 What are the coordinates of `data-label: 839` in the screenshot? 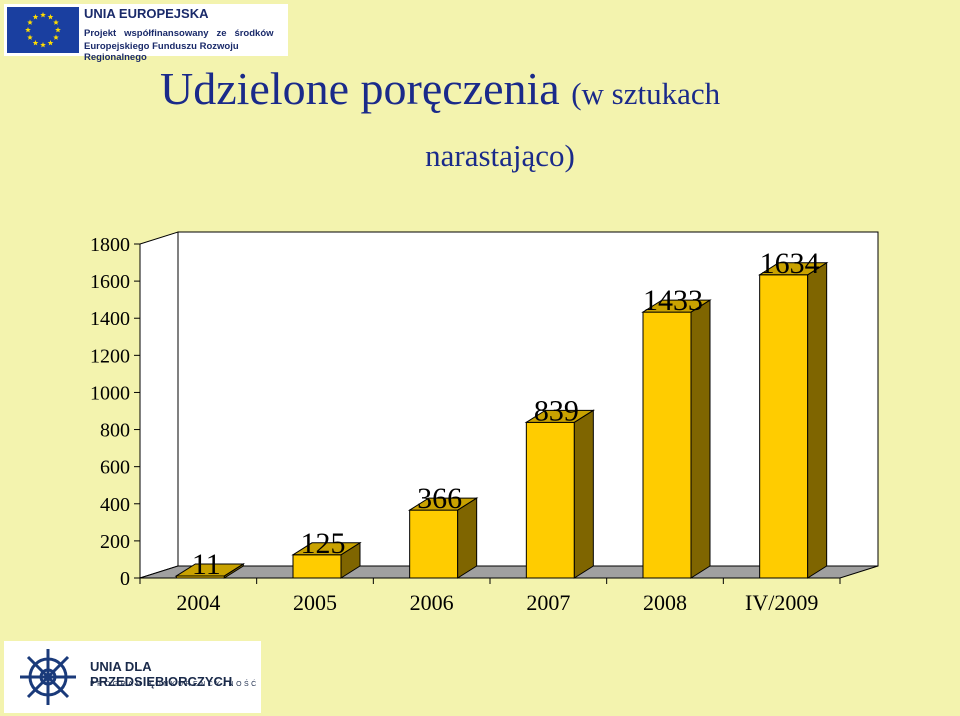 It's located at (556, 410).